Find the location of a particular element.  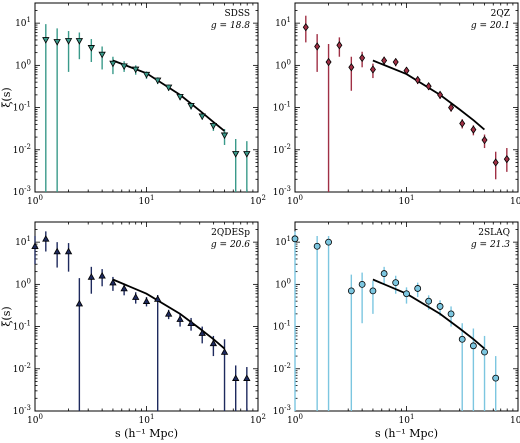

panel-magnitude: g = 20.6 is located at coordinates (230, 245).